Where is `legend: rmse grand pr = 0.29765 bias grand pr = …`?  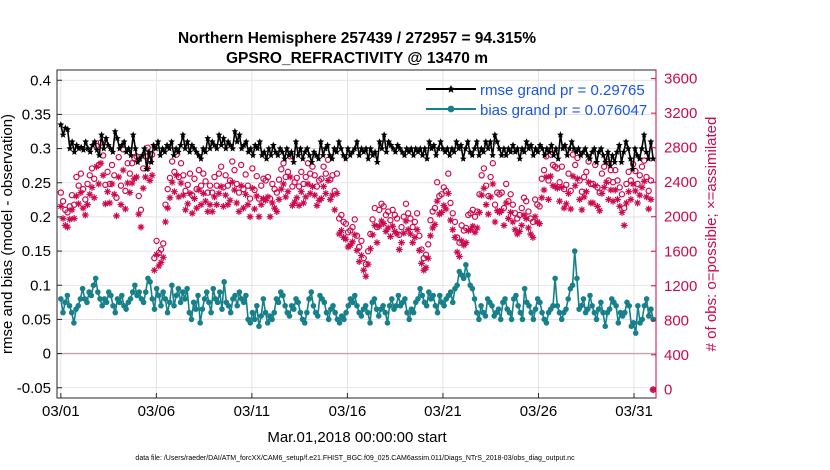 legend: rmse grand pr = 0.29765 bias grand pr = … is located at coordinates (536, 100).